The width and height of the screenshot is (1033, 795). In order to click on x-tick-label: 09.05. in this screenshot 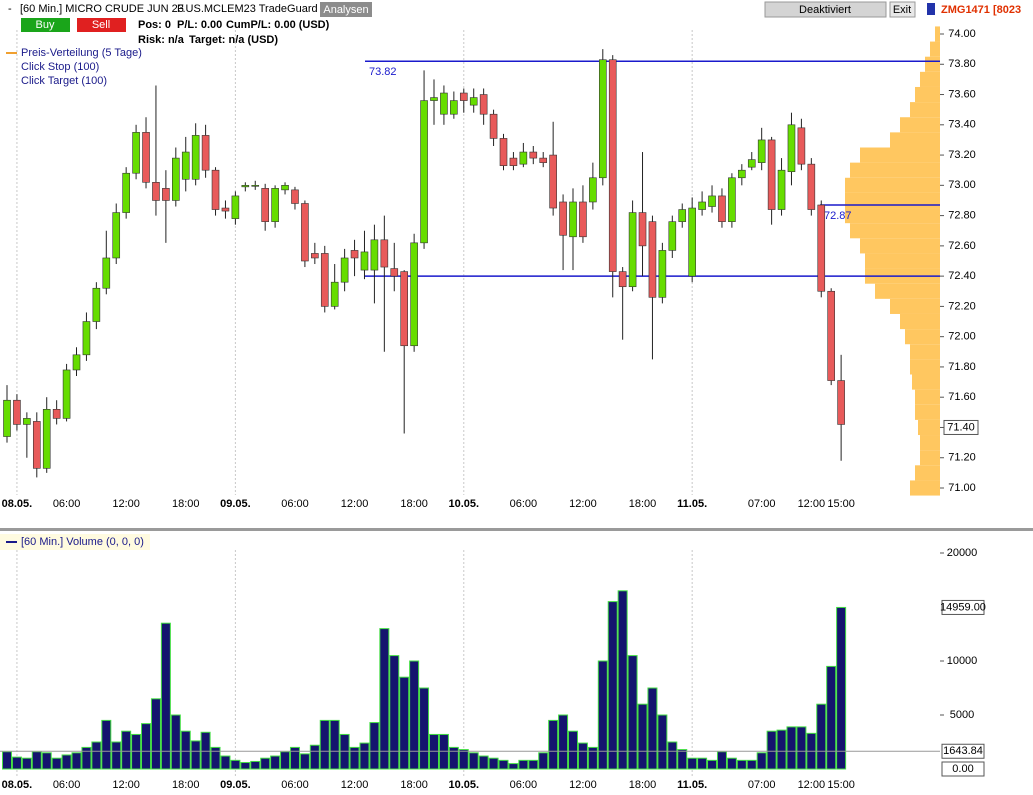, I will do `click(235, 784)`.